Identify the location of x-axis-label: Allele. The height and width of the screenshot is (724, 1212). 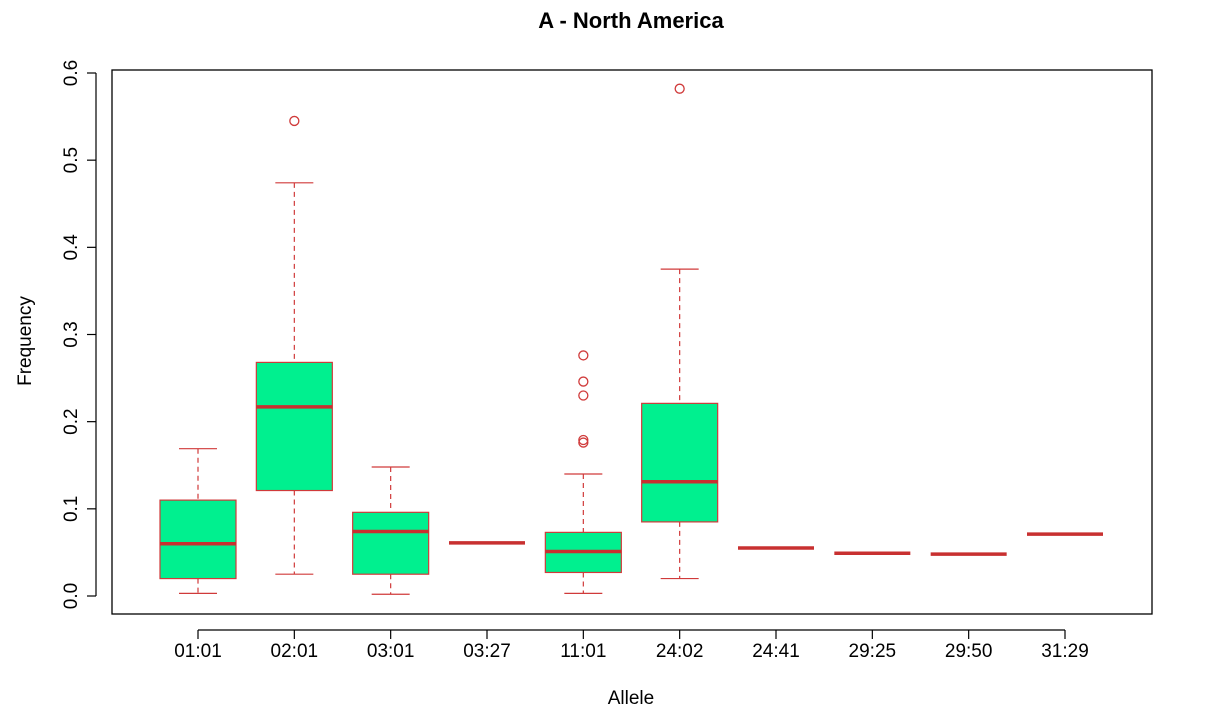
(631, 698).